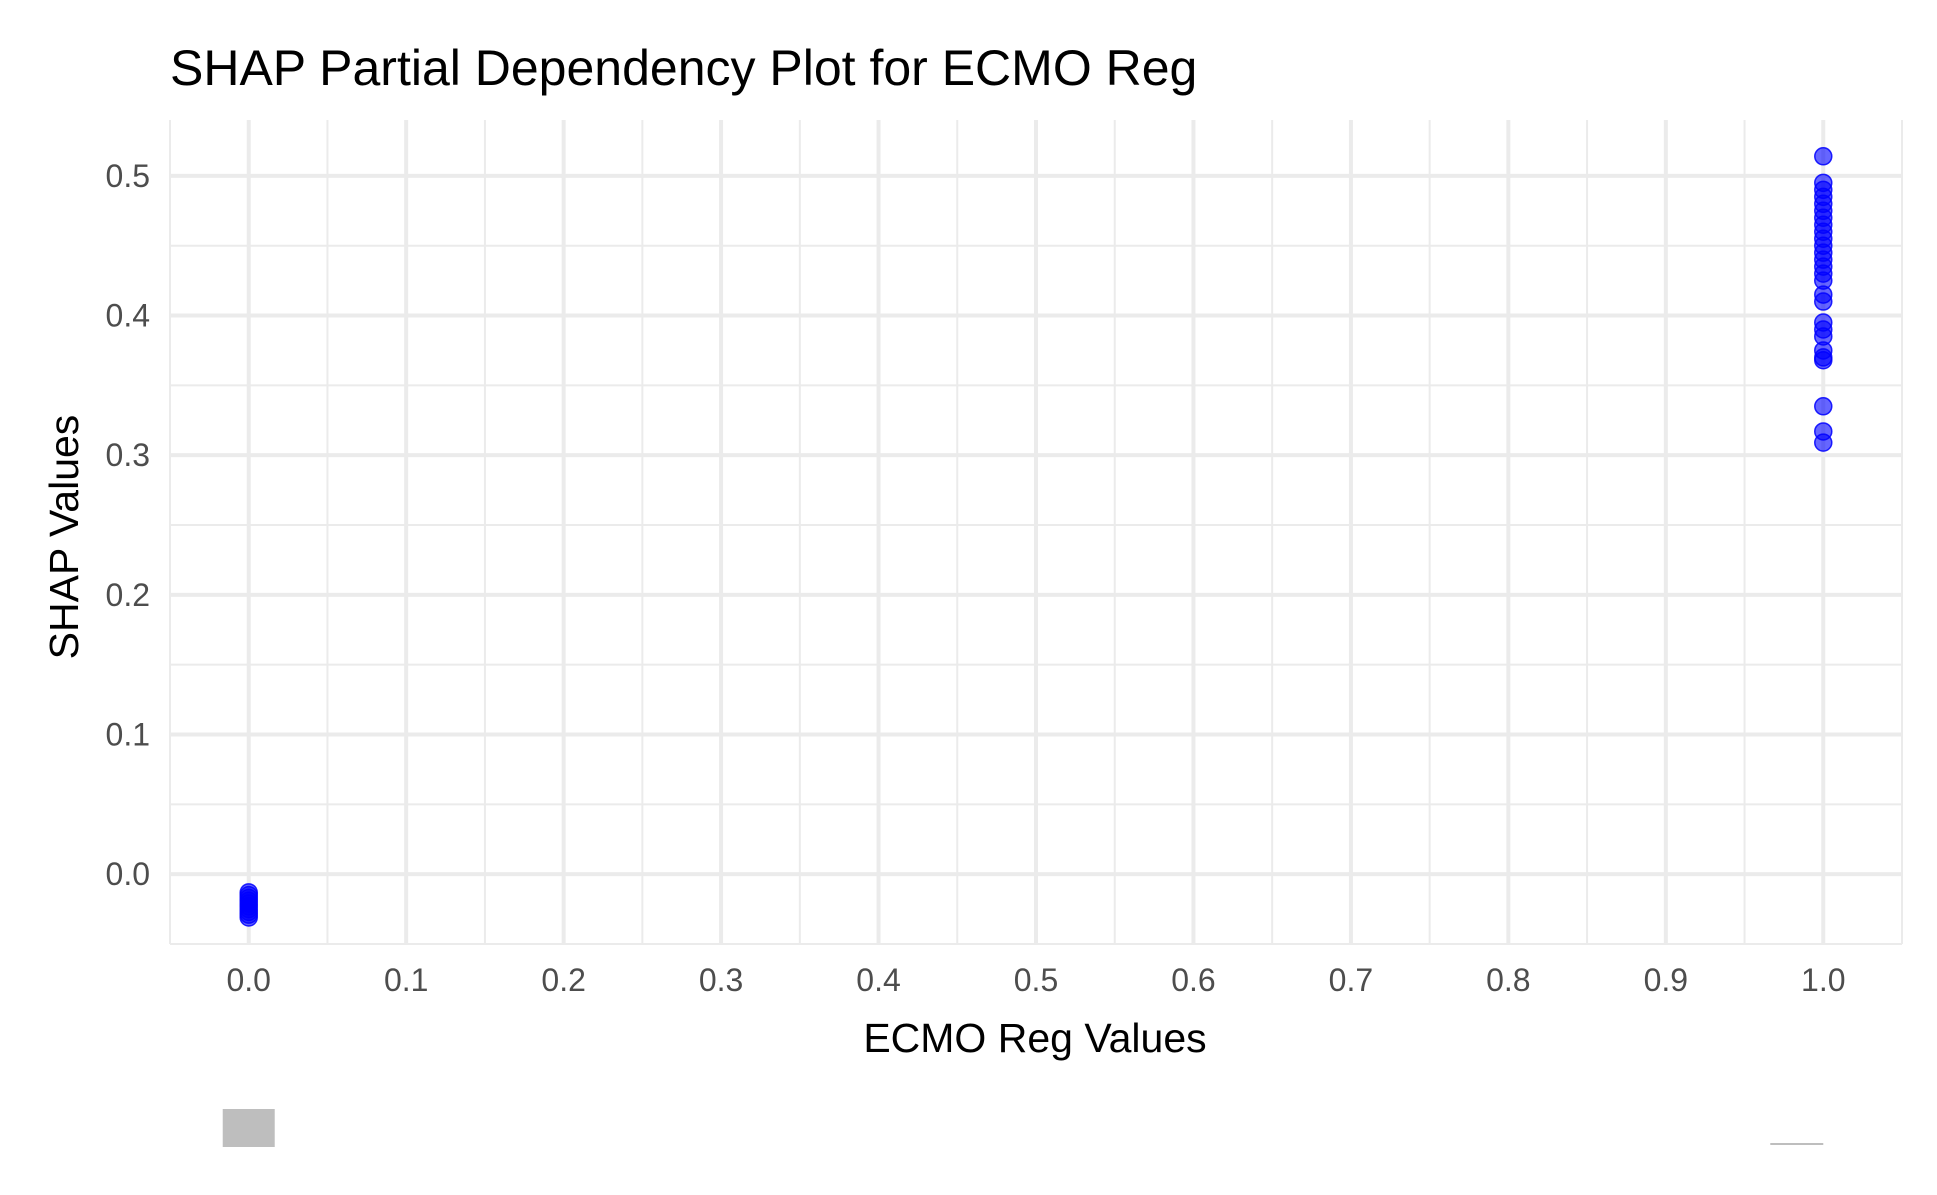  I want to click on marginal-bar-x0, so click(248, 1128).